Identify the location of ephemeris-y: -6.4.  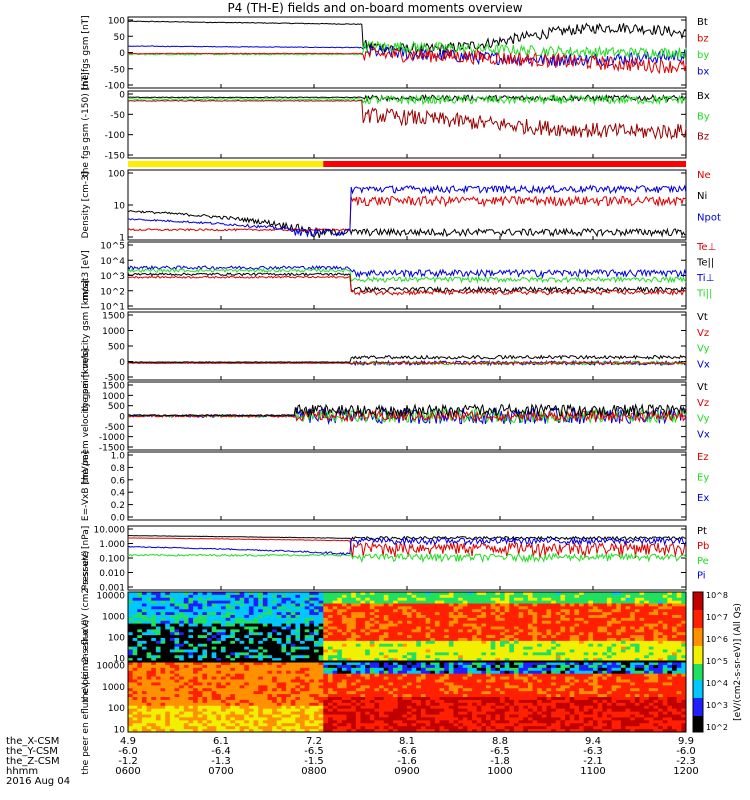
(221, 751).